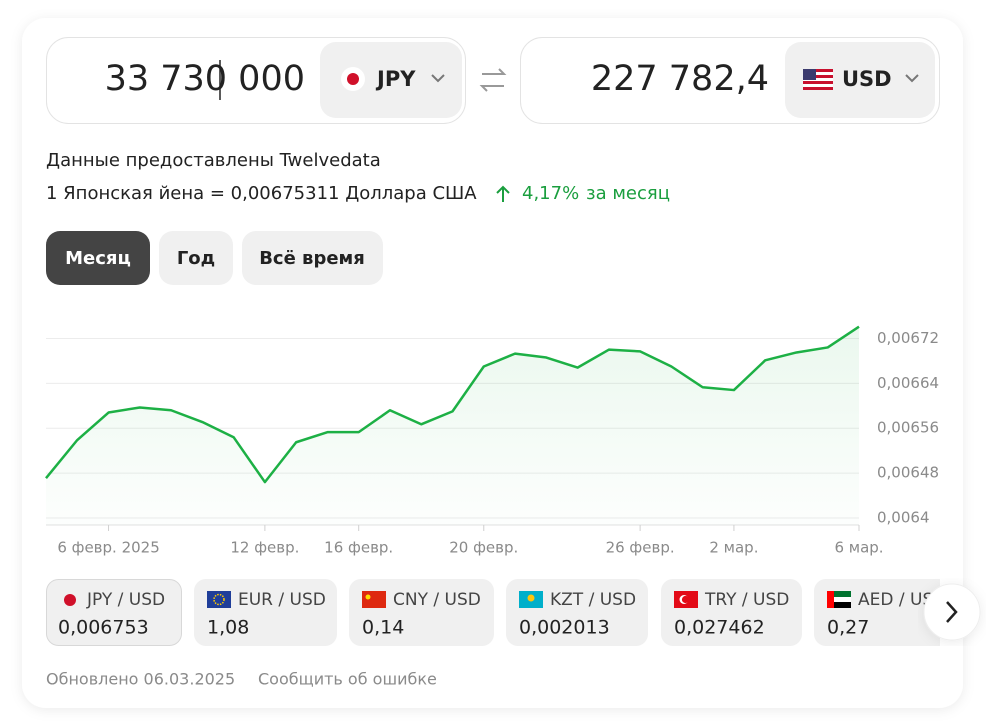  Describe the element at coordinates (593, 600) in the screenshot. I see `pair-label: KZT / USD` at that location.